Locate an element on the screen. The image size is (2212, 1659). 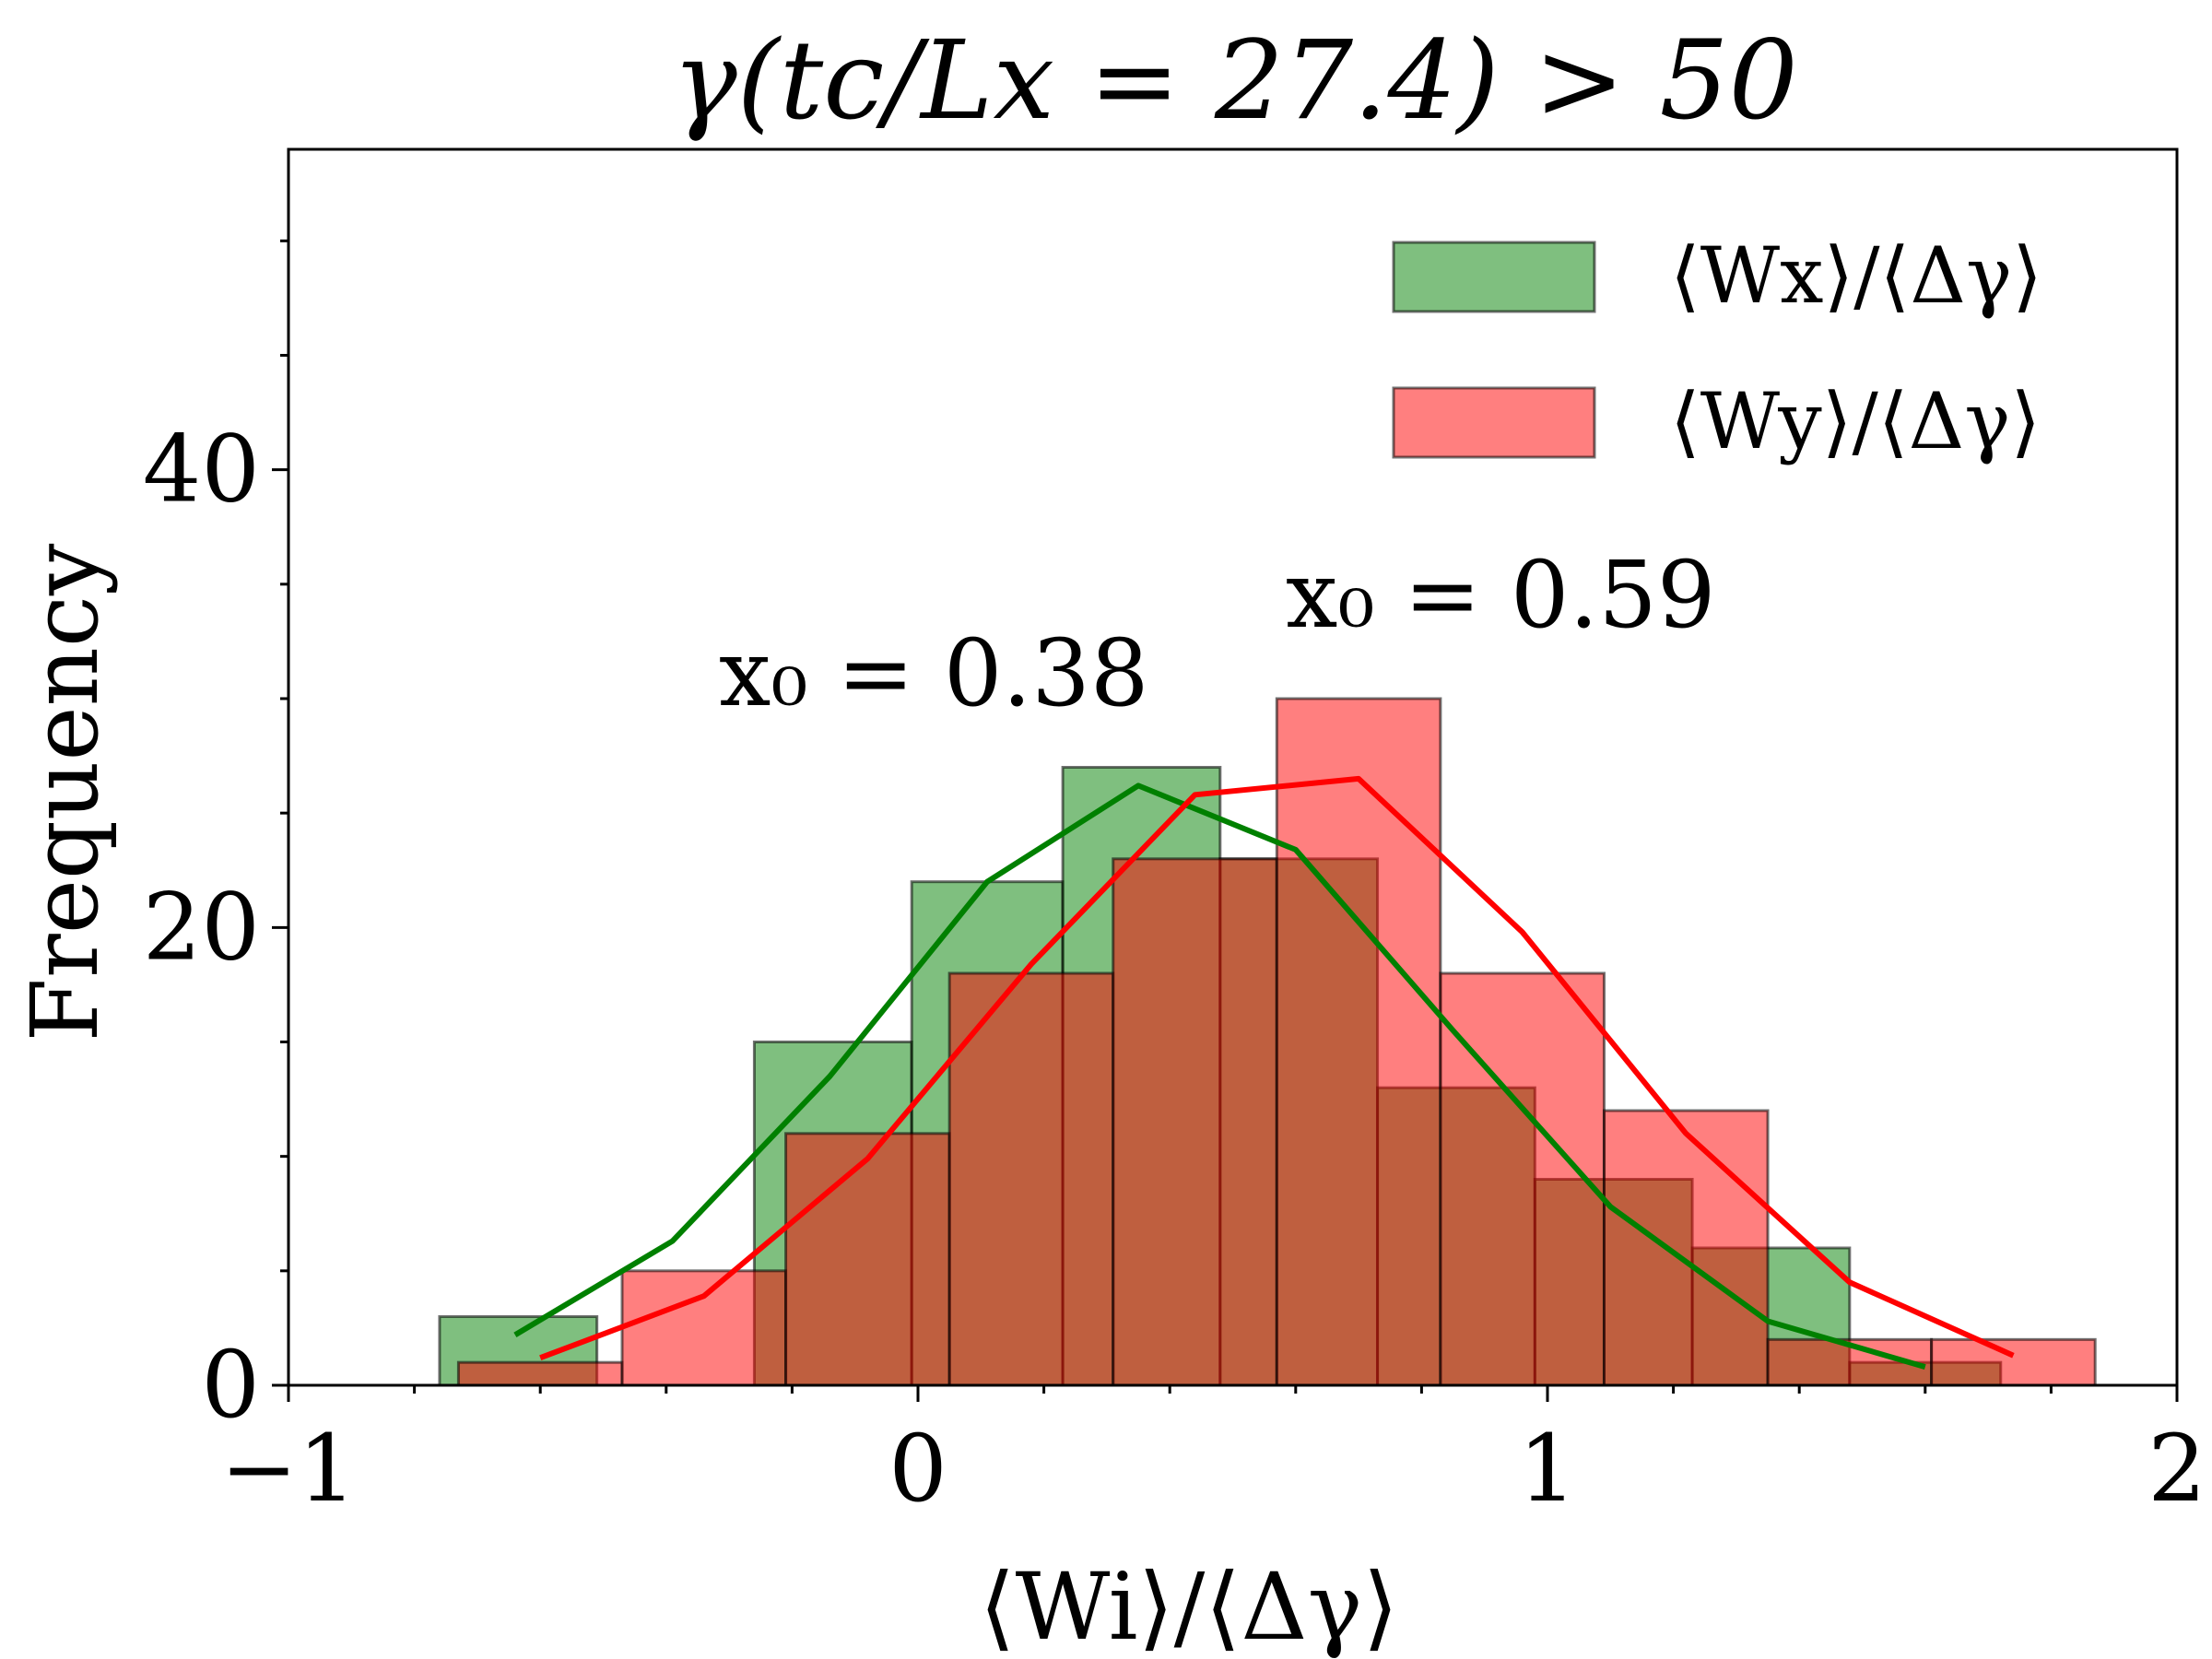
y-axis-ticks: 0 20 40 is located at coordinates (215, 839).